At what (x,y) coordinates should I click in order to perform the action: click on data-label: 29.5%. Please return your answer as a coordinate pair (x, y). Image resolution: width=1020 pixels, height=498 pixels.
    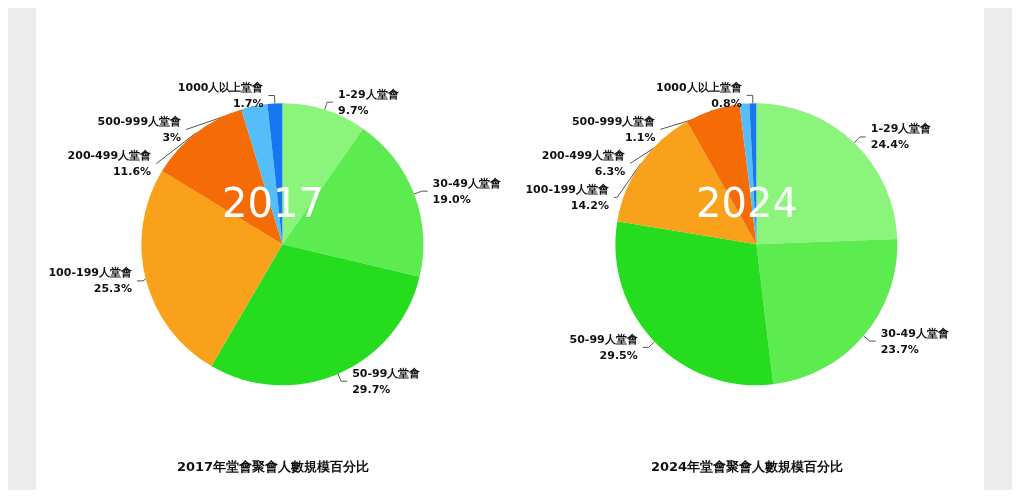
    Looking at the image, I should click on (618, 355).